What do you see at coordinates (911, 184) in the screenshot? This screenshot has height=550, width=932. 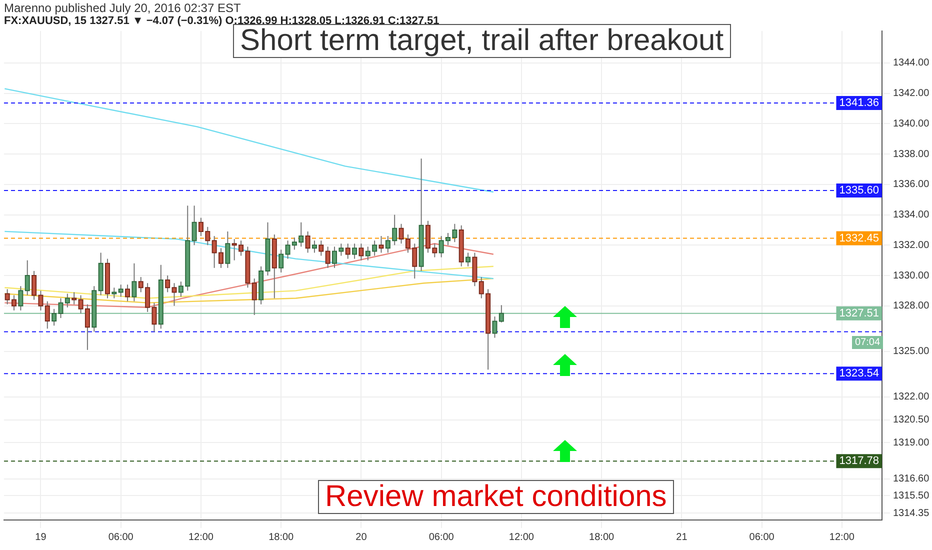 I see `y-tick-label: 1336.00` at bounding box center [911, 184].